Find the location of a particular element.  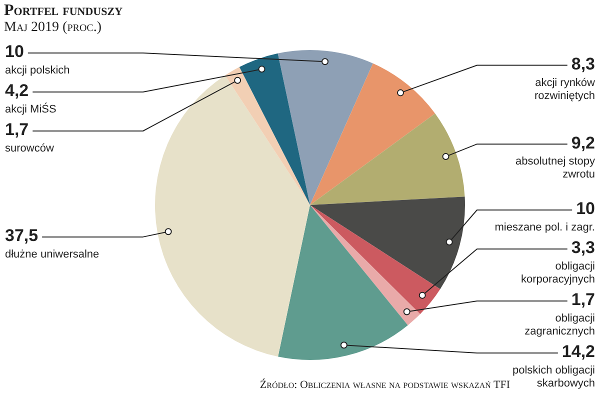

slice-label: akcji polskich is located at coordinates (37, 70).